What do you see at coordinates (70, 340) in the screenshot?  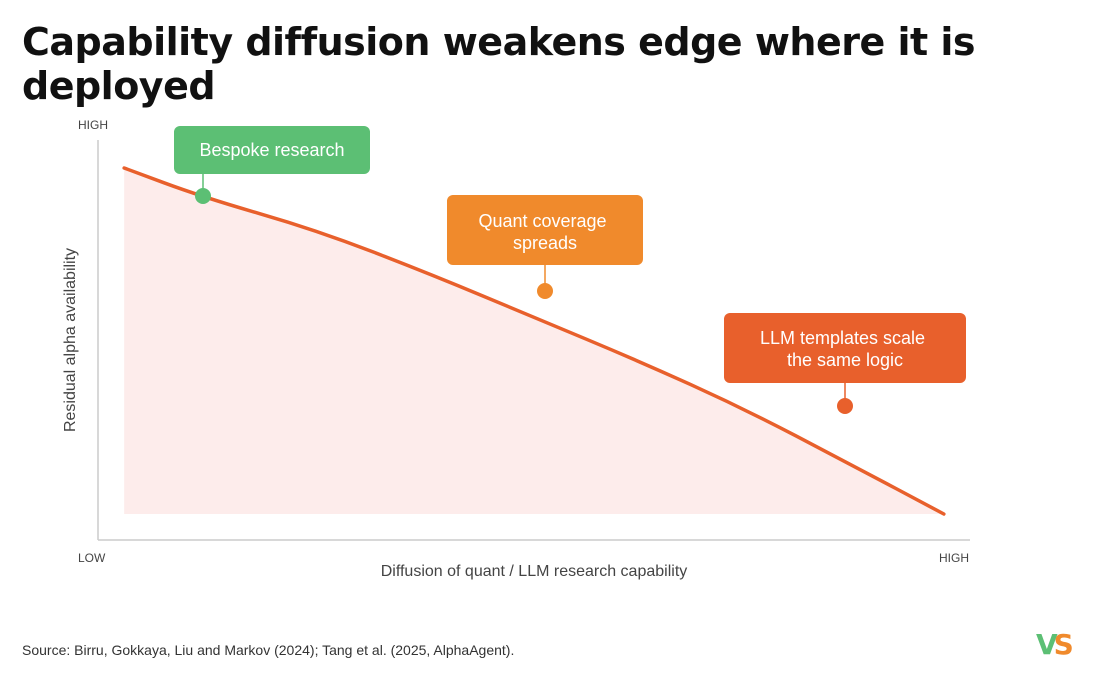 I see `y-axis-label: Residual alpha availability` at bounding box center [70, 340].